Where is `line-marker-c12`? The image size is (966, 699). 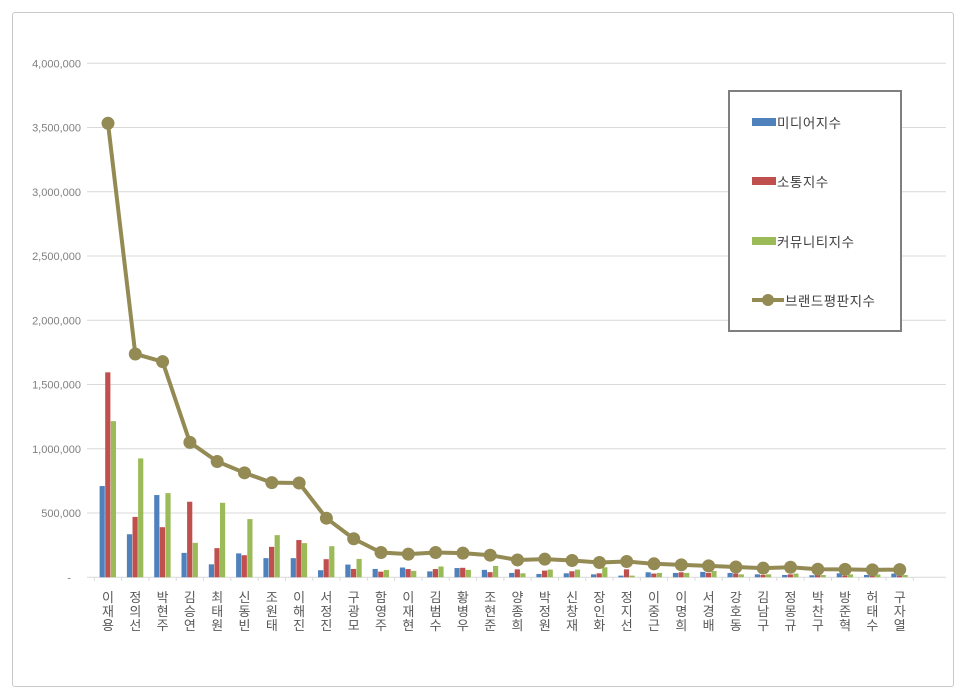 line-marker-c12 is located at coordinates (436, 552).